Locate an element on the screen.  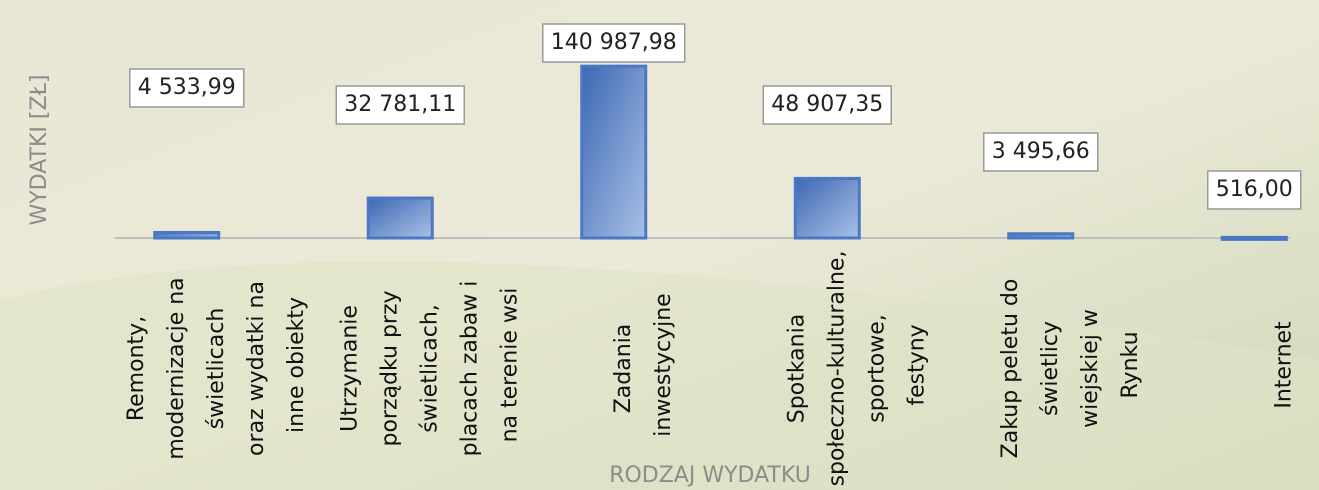
value-label: 140 987,98 is located at coordinates (614, 42).